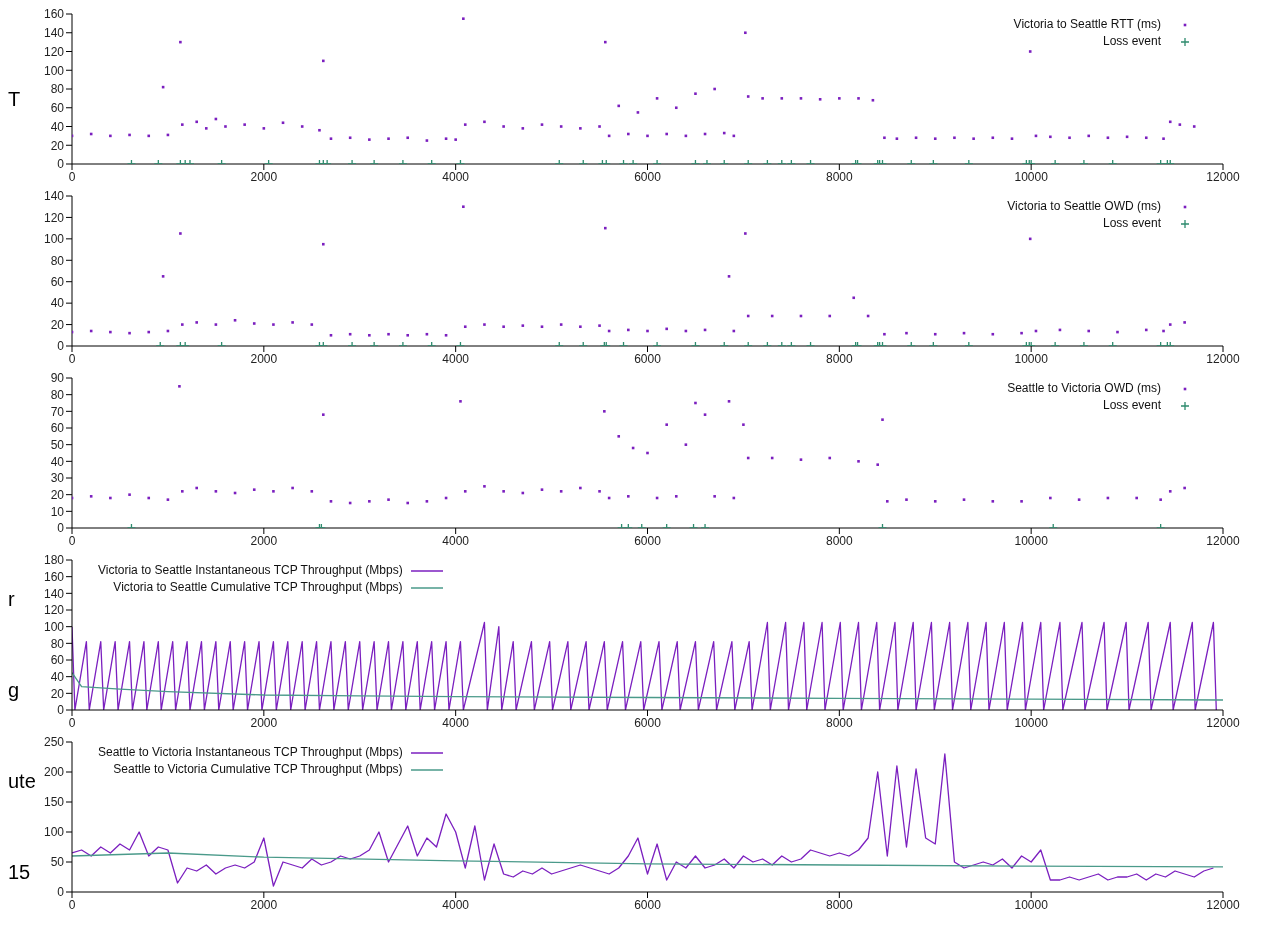  I want to click on y-tick-label: 180, so click(54, 560).